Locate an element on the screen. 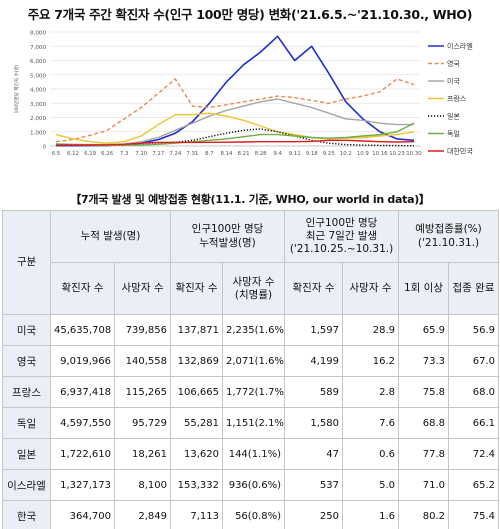 This screenshot has height=529, width=500. y-tick-label: 4,000 is located at coordinates (38, 91).